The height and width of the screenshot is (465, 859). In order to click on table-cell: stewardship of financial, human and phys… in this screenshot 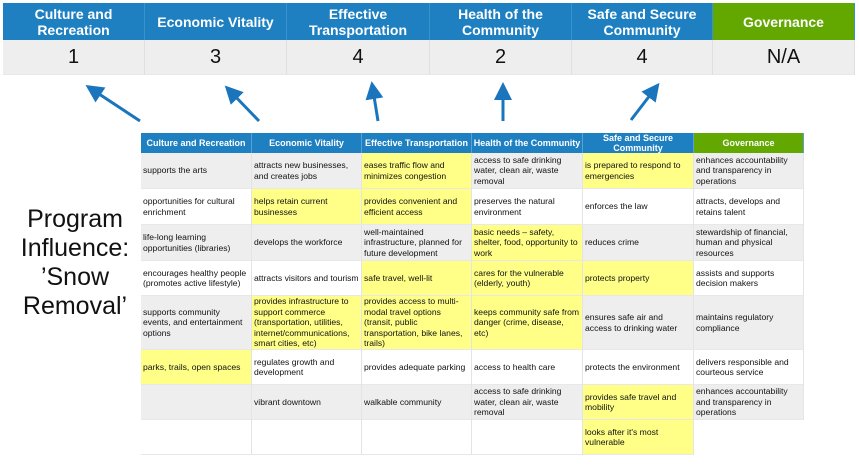, I will do `click(749, 243)`.